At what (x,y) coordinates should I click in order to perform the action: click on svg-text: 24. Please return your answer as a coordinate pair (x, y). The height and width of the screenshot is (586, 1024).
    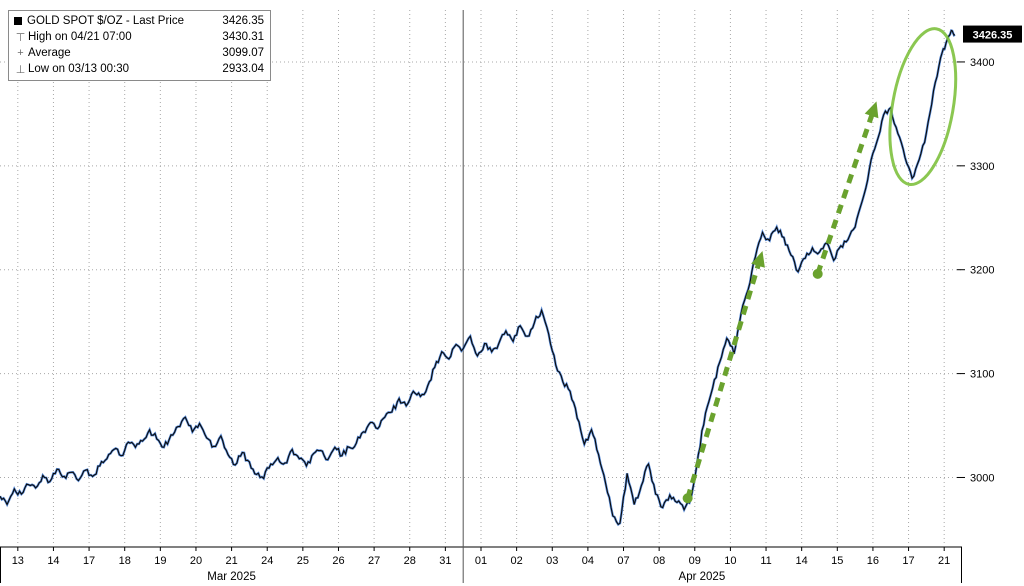
    Looking at the image, I should click on (267, 561).